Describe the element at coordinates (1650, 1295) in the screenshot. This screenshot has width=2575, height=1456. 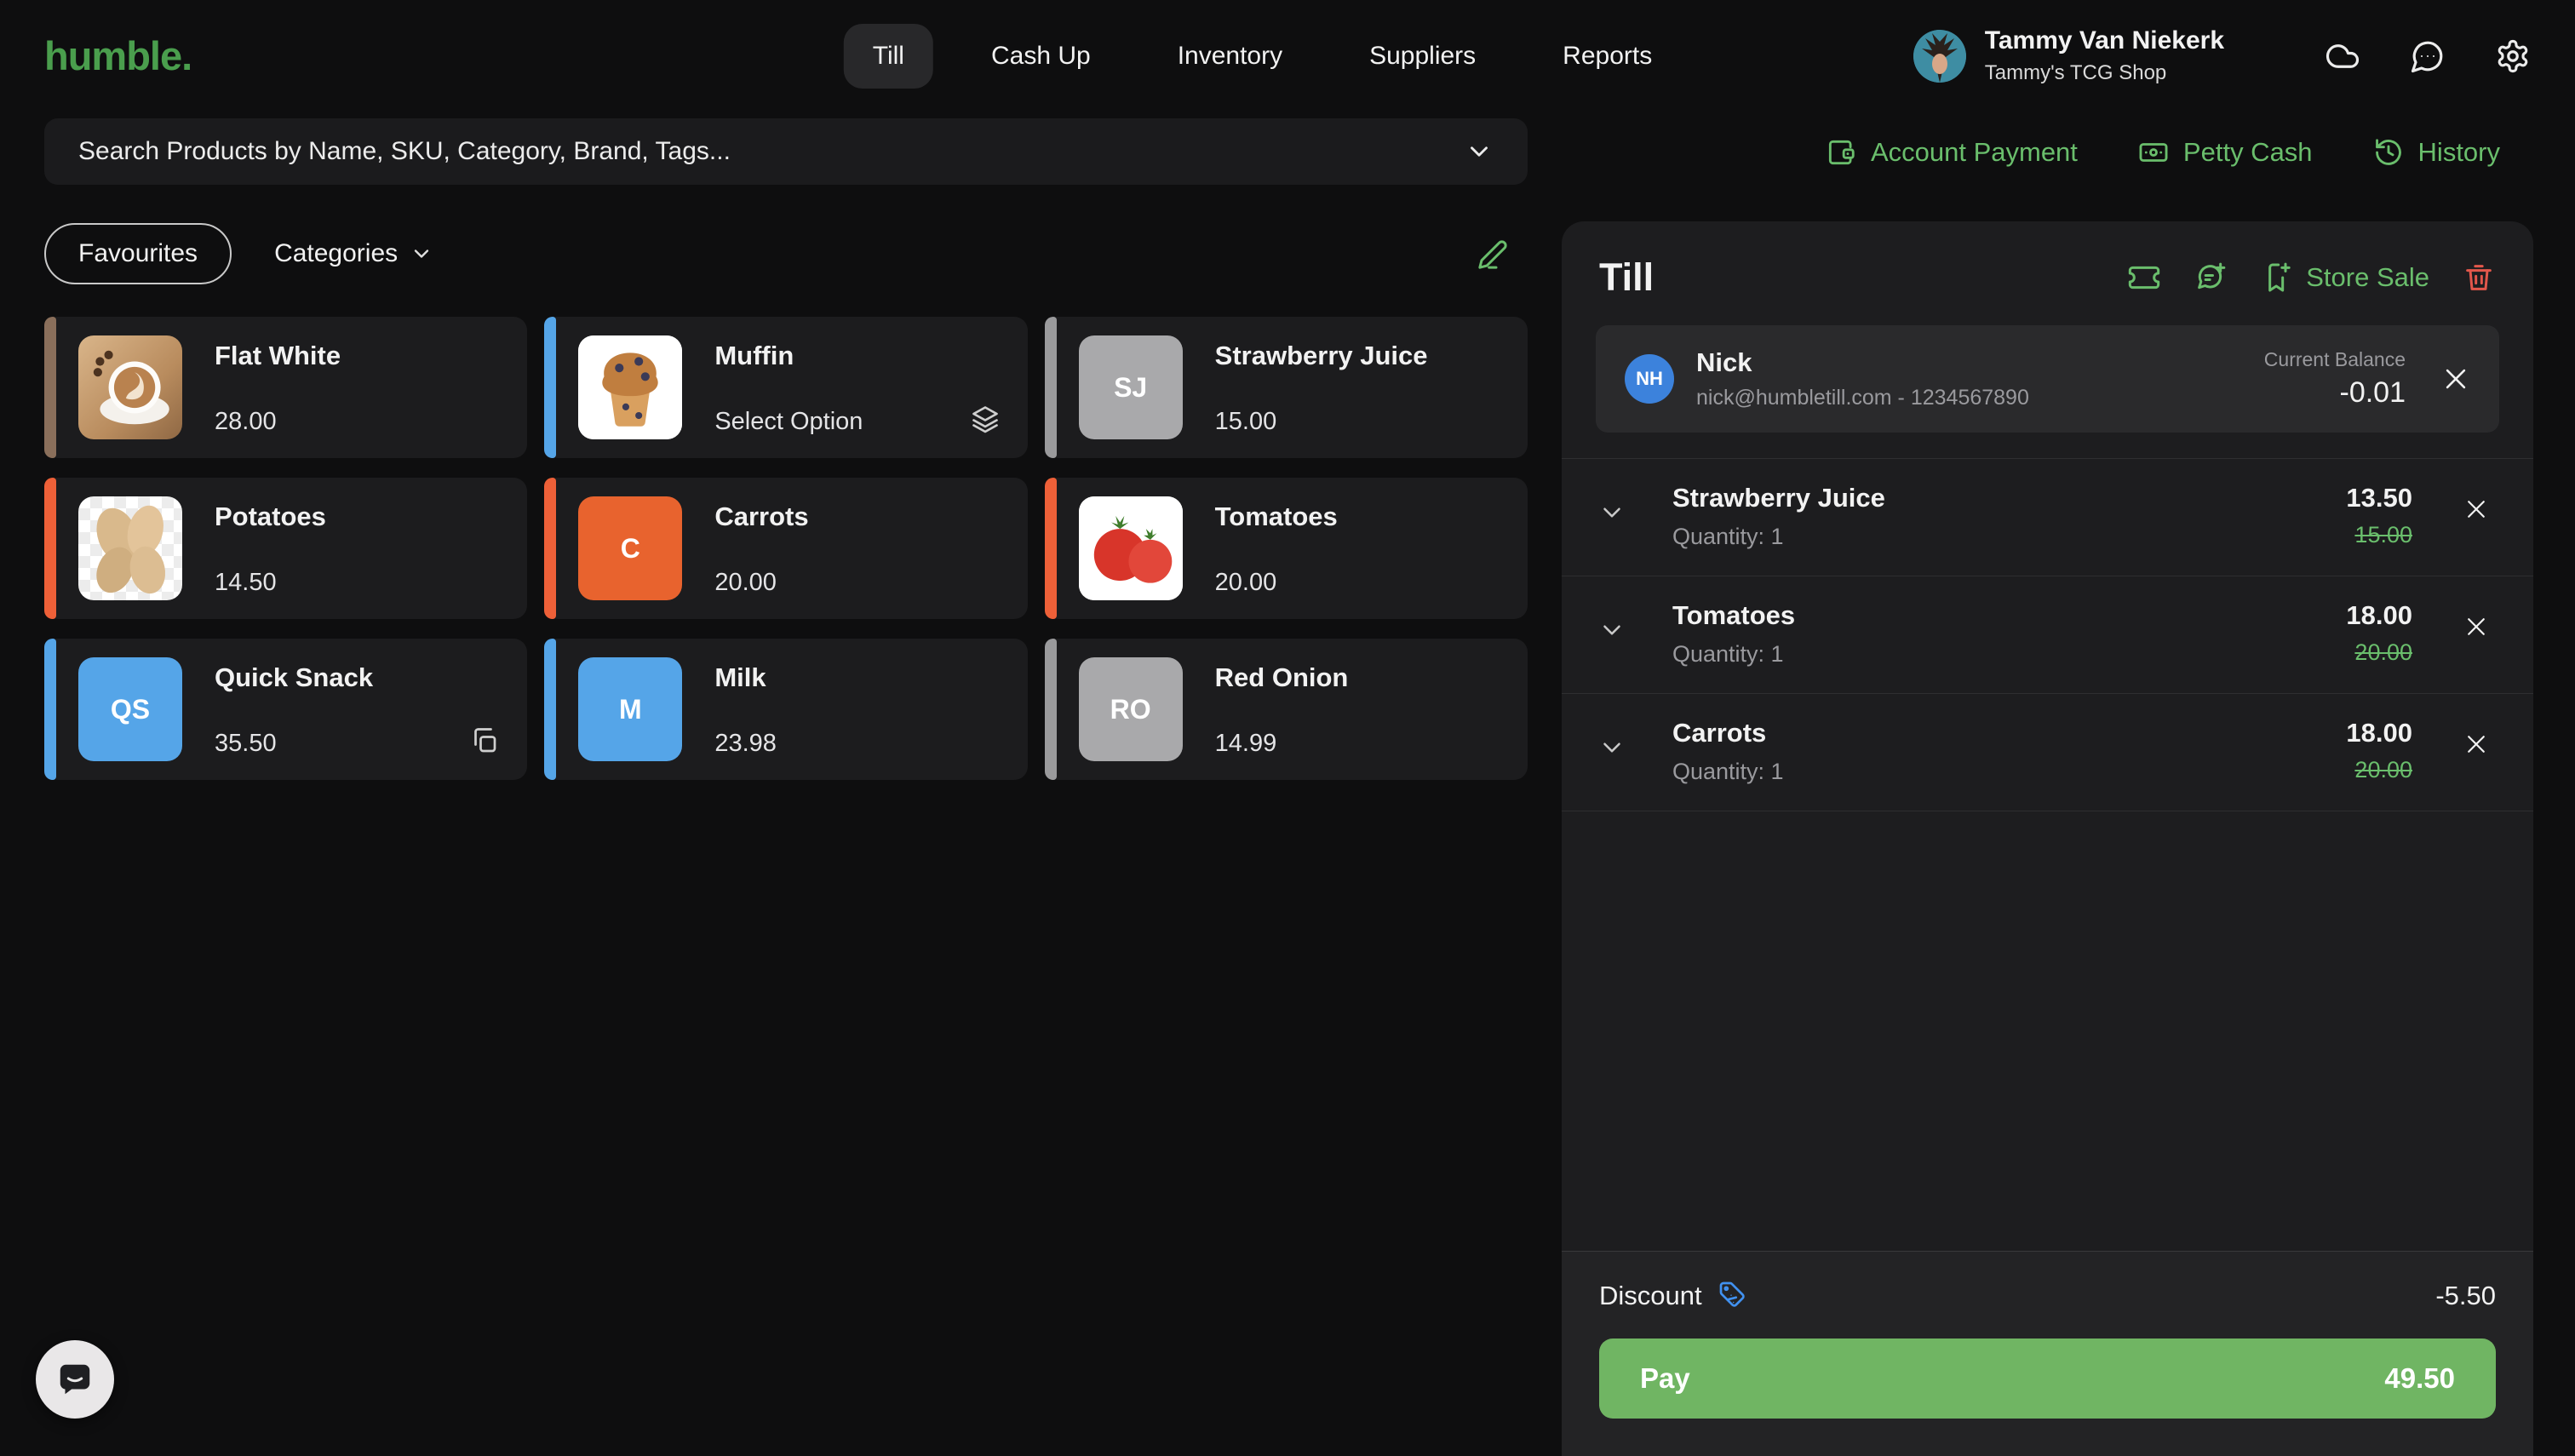
I see `discount-label: Discount` at that location.